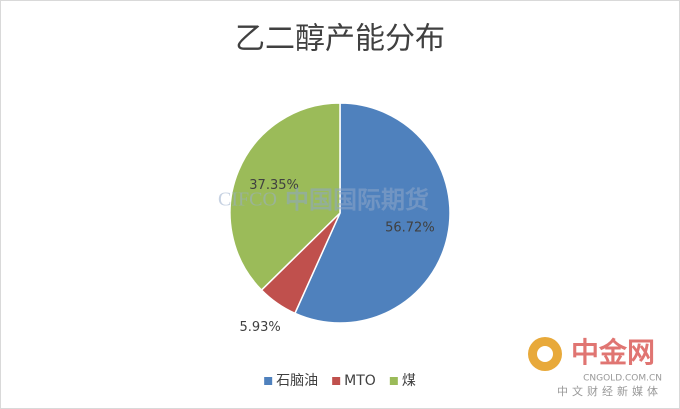 This screenshot has height=409, width=680. What do you see at coordinates (274, 185) in the screenshot?
I see `data-label: 37.35%` at bounding box center [274, 185].